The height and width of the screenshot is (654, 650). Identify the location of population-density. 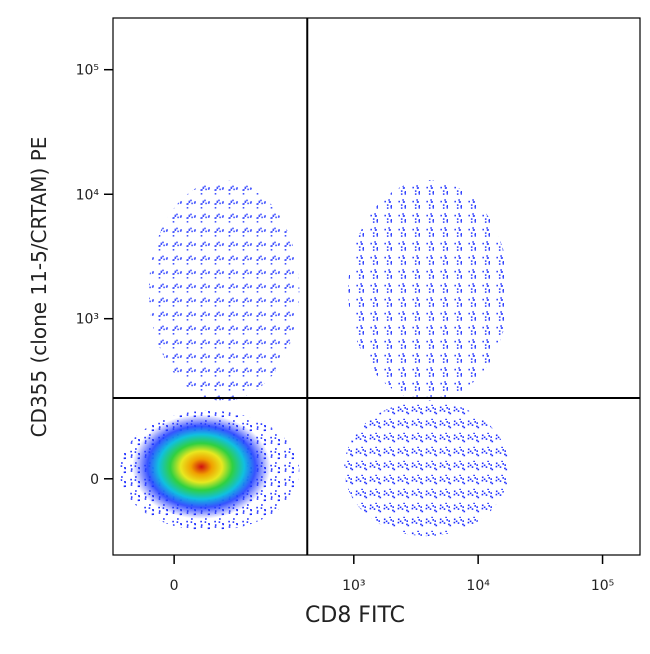
(201, 466).